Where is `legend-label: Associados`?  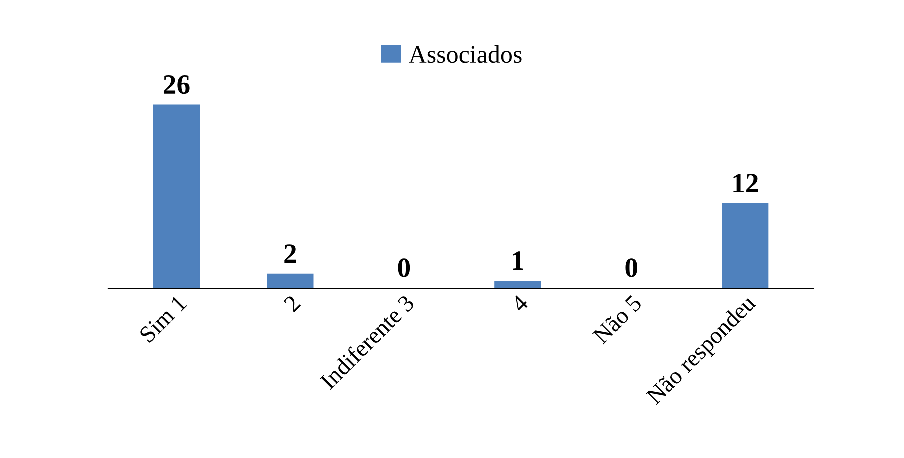
legend-label: Associados is located at coordinates (465, 55).